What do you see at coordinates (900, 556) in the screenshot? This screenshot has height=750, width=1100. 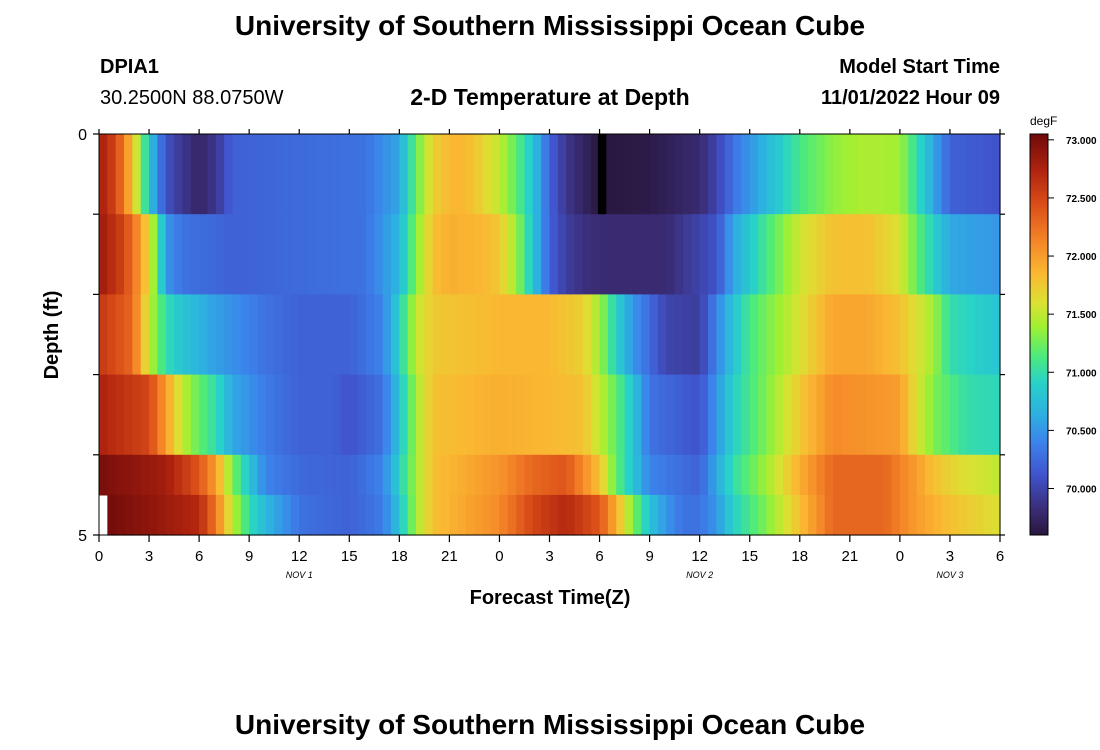 I see `x-tick-label: 0` at bounding box center [900, 556].